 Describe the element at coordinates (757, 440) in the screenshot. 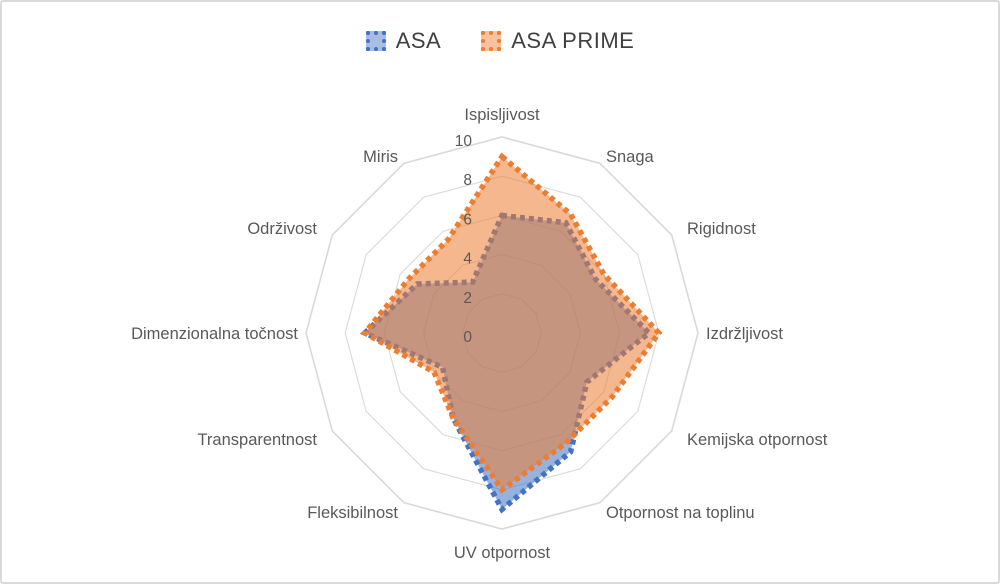

I see `category-label-4: Kemijska otpornost` at that location.